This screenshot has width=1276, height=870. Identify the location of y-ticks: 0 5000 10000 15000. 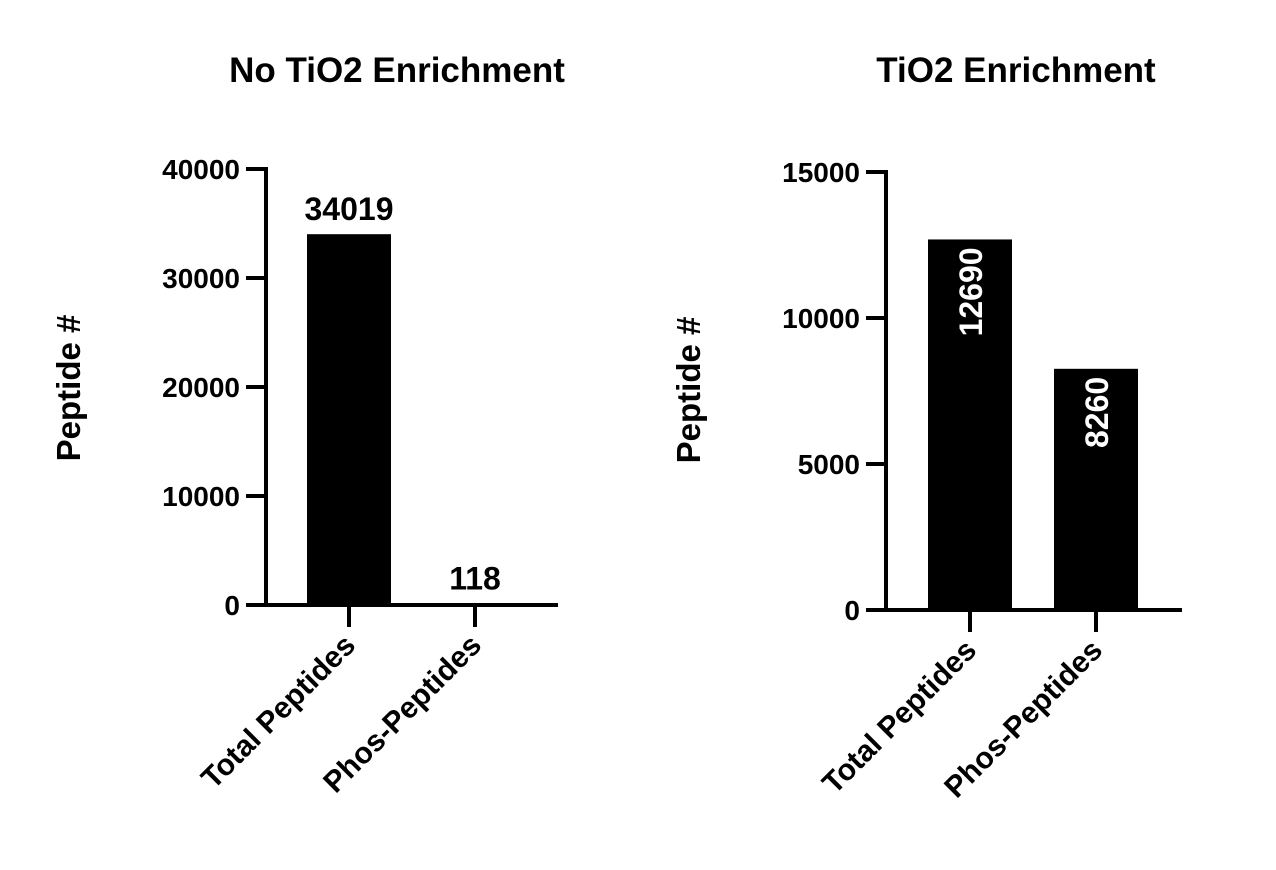
(834, 391).